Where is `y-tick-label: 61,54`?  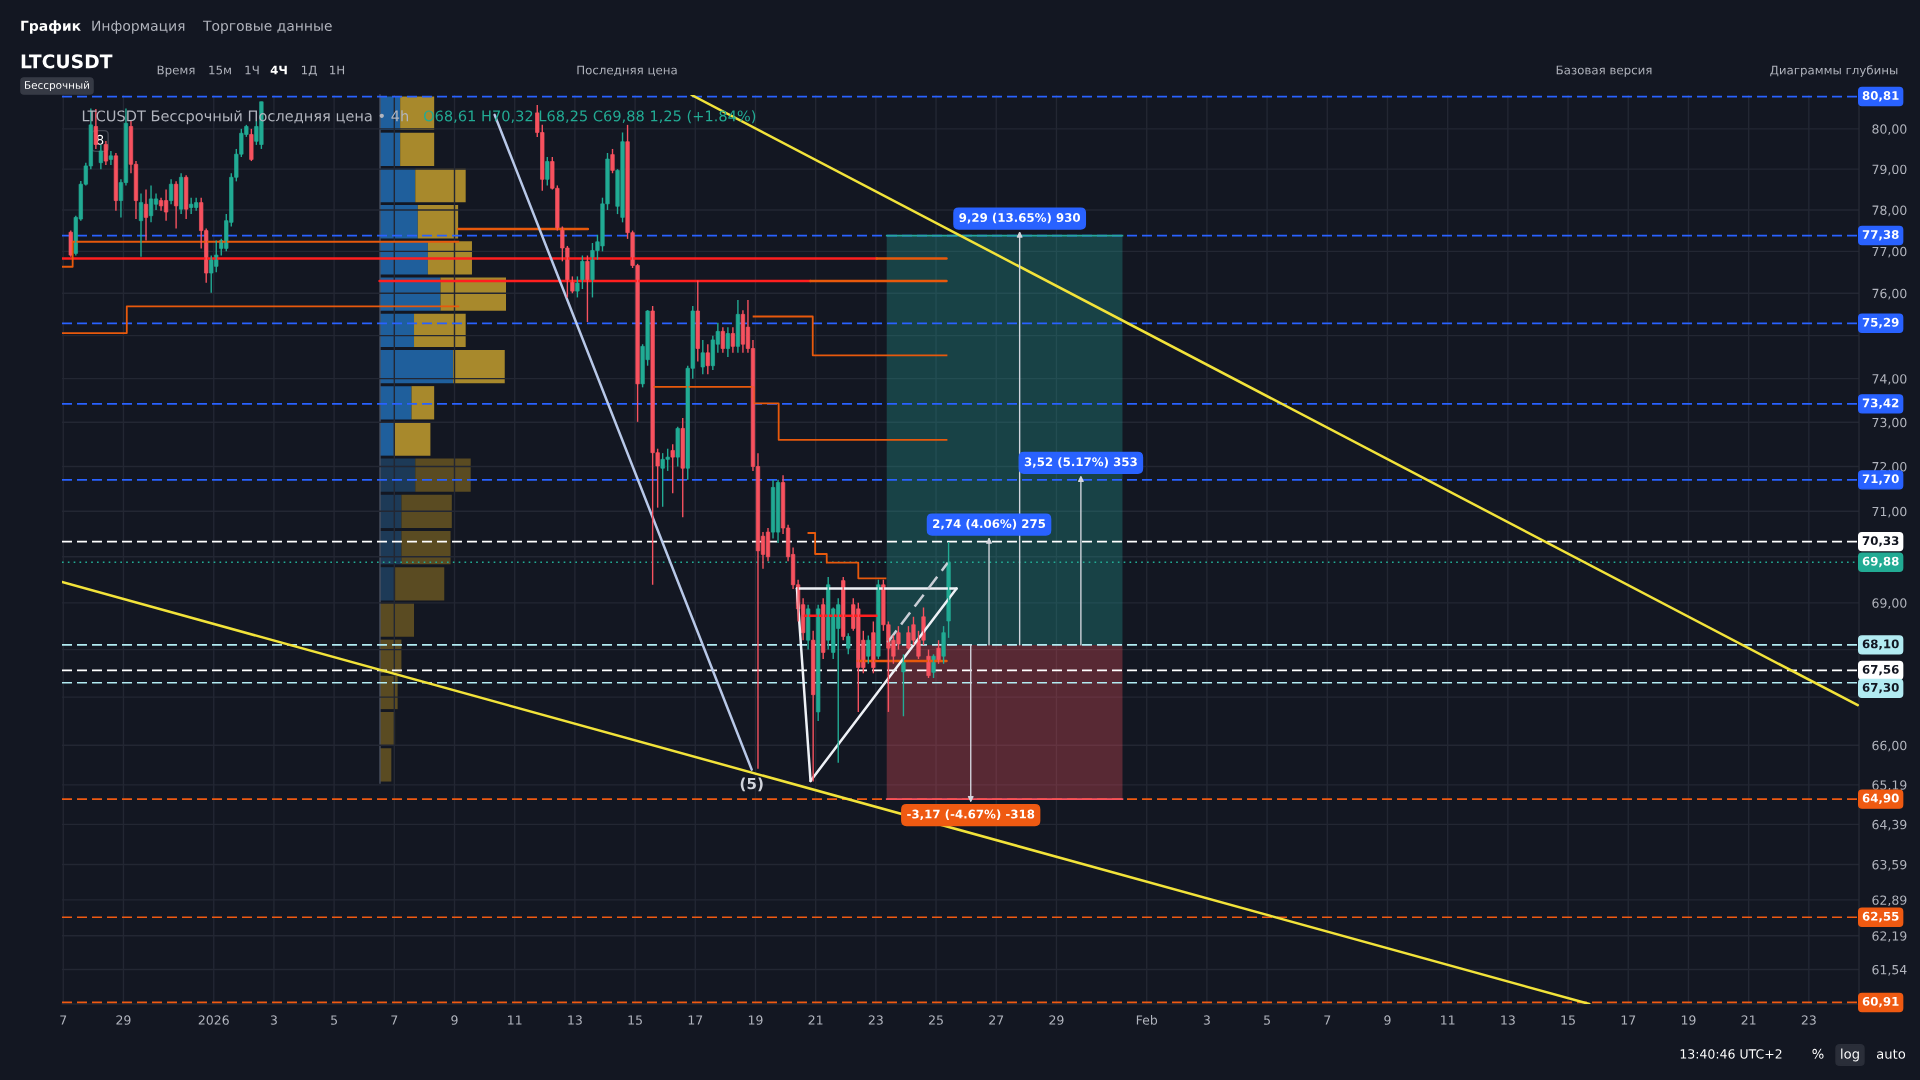 y-tick-label: 61,54 is located at coordinates (1889, 970).